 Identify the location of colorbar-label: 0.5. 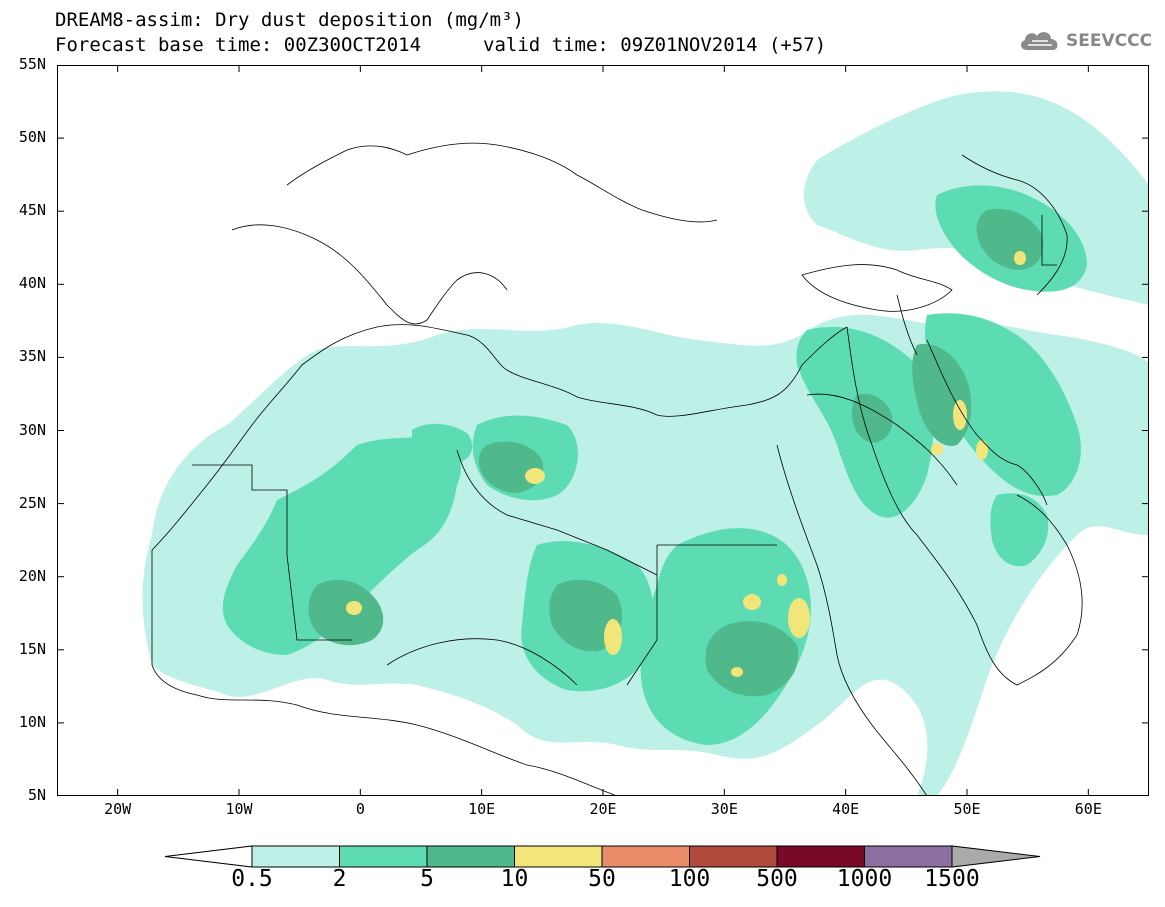
(252, 879).